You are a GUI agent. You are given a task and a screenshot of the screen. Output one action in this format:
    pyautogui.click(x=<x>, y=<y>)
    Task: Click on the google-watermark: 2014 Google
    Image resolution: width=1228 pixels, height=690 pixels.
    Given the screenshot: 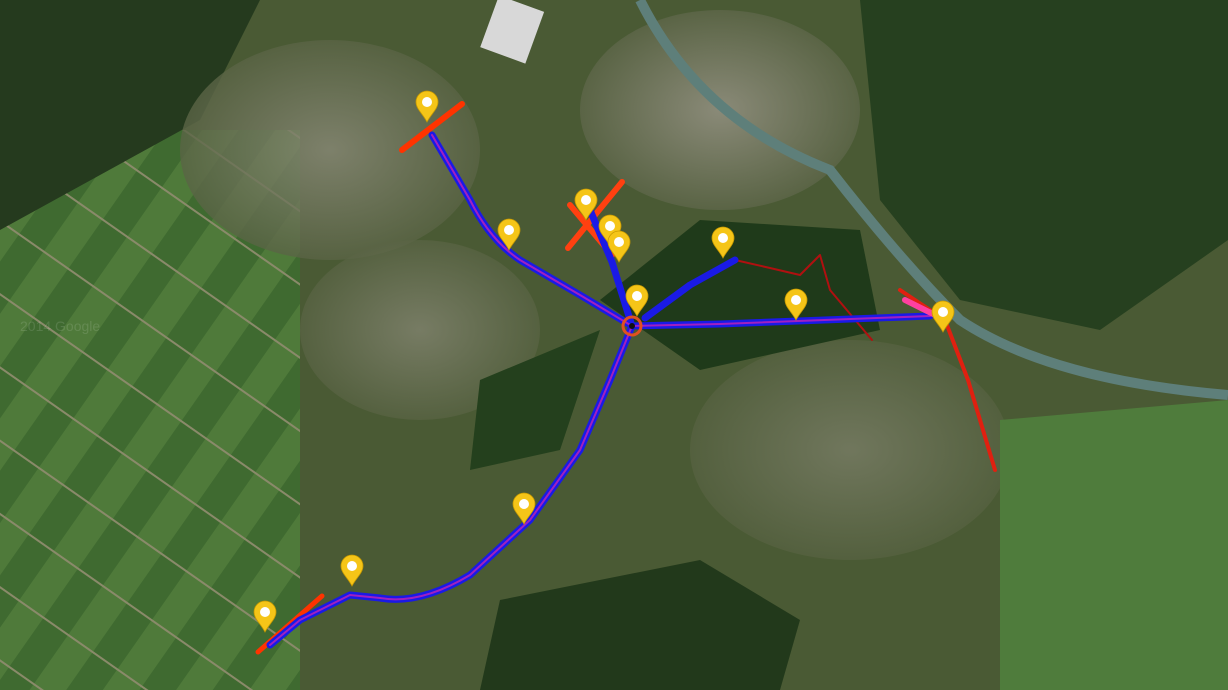 What is the action you would take?
    pyautogui.click(x=60, y=326)
    